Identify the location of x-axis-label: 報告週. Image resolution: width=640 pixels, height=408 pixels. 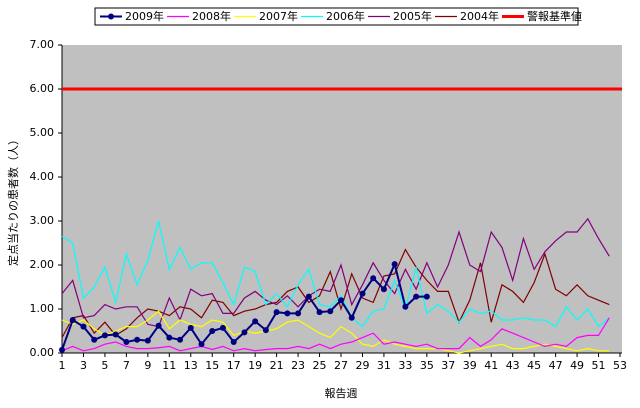
(341, 393).